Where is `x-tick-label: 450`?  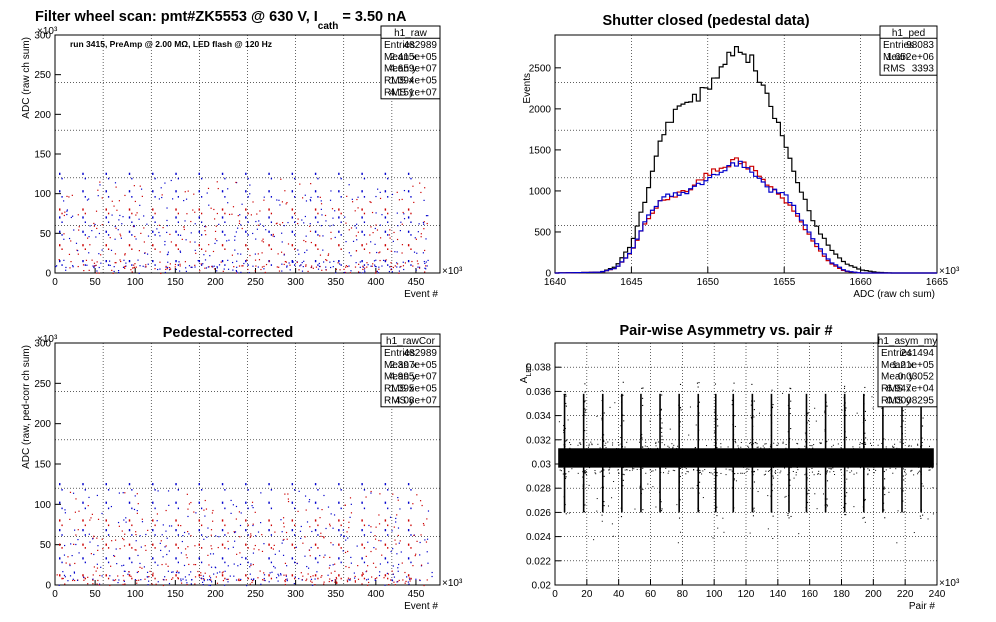
x-tick-label: 450 is located at coordinates (416, 282).